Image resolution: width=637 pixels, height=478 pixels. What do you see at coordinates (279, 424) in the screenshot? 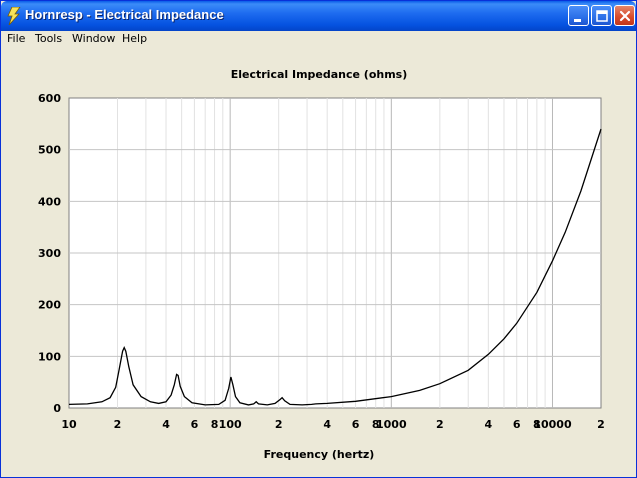
I see `x-tick-label-6: 2` at bounding box center [279, 424].